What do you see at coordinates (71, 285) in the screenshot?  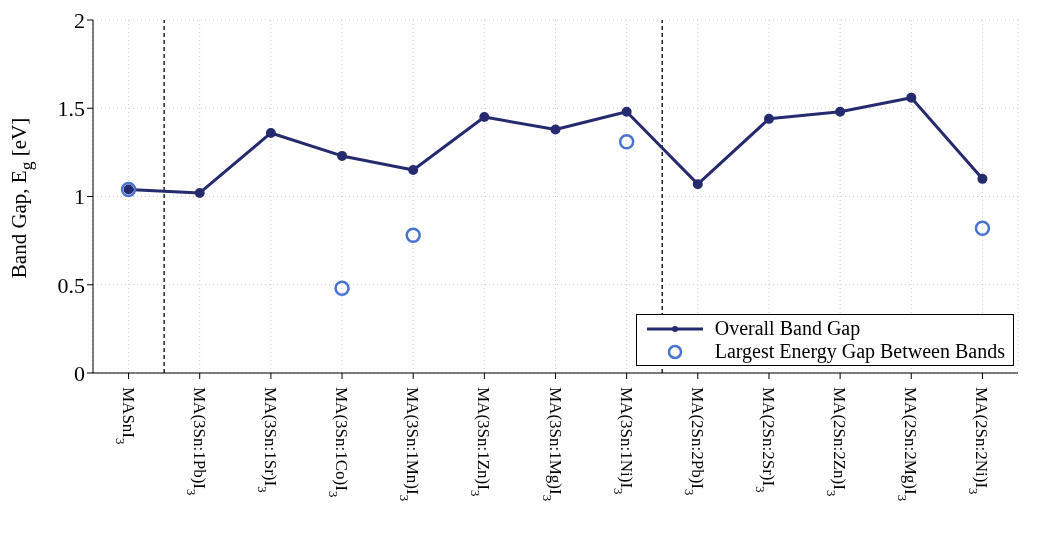 I see `y-tick-label: 0.5` at bounding box center [71, 285].